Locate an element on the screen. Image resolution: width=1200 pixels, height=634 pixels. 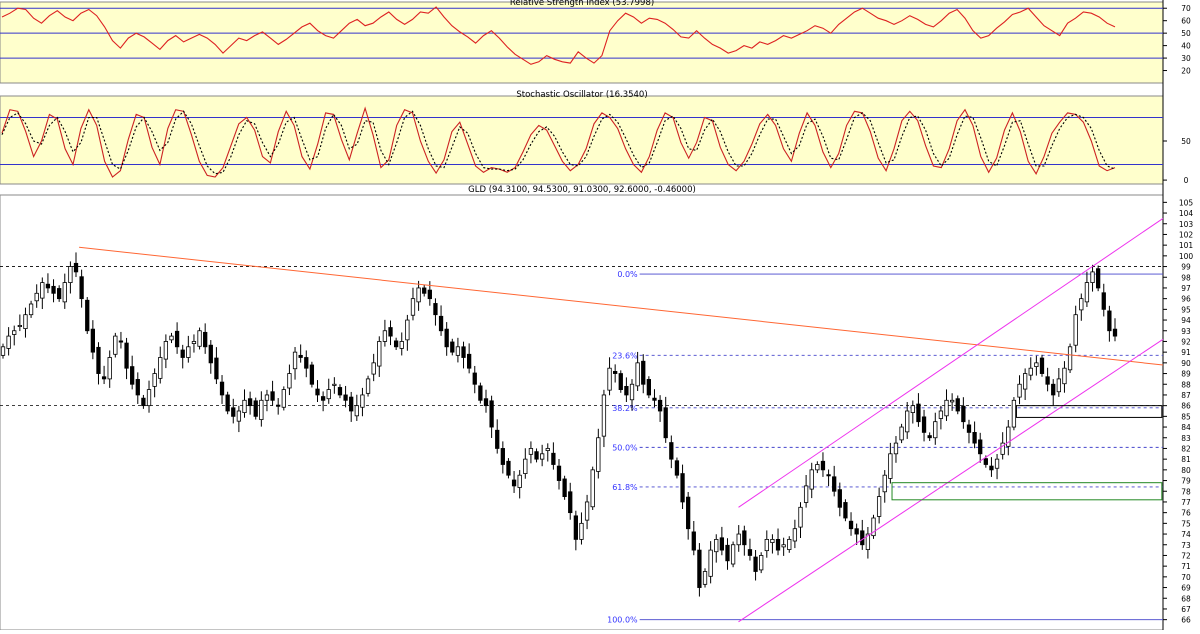
y-tick-label: 69 is located at coordinates (1186, 588).